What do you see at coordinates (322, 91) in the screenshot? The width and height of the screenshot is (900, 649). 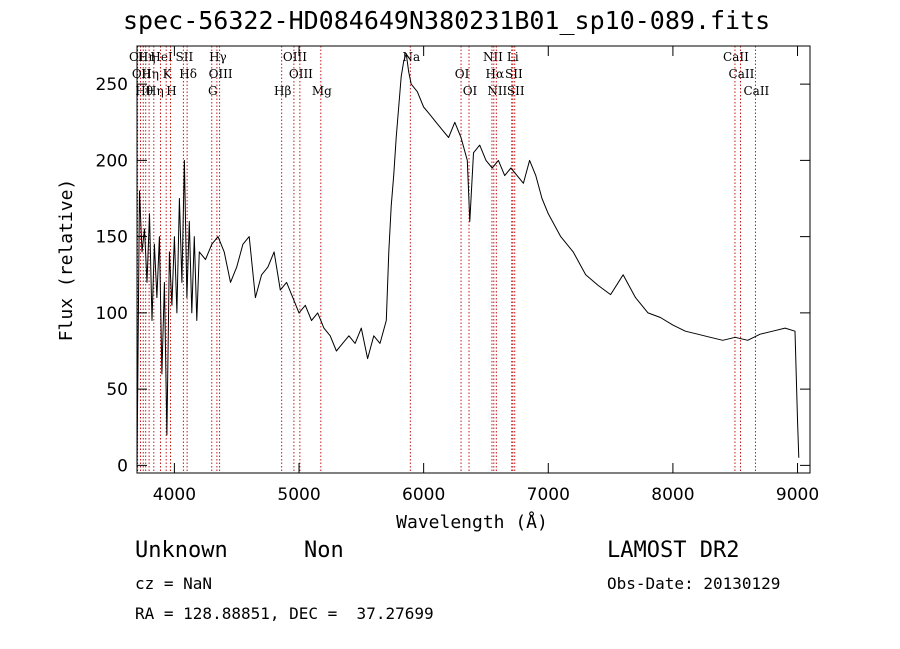 I see `line-marker-label: Mg` at bounding box center [322, 91].